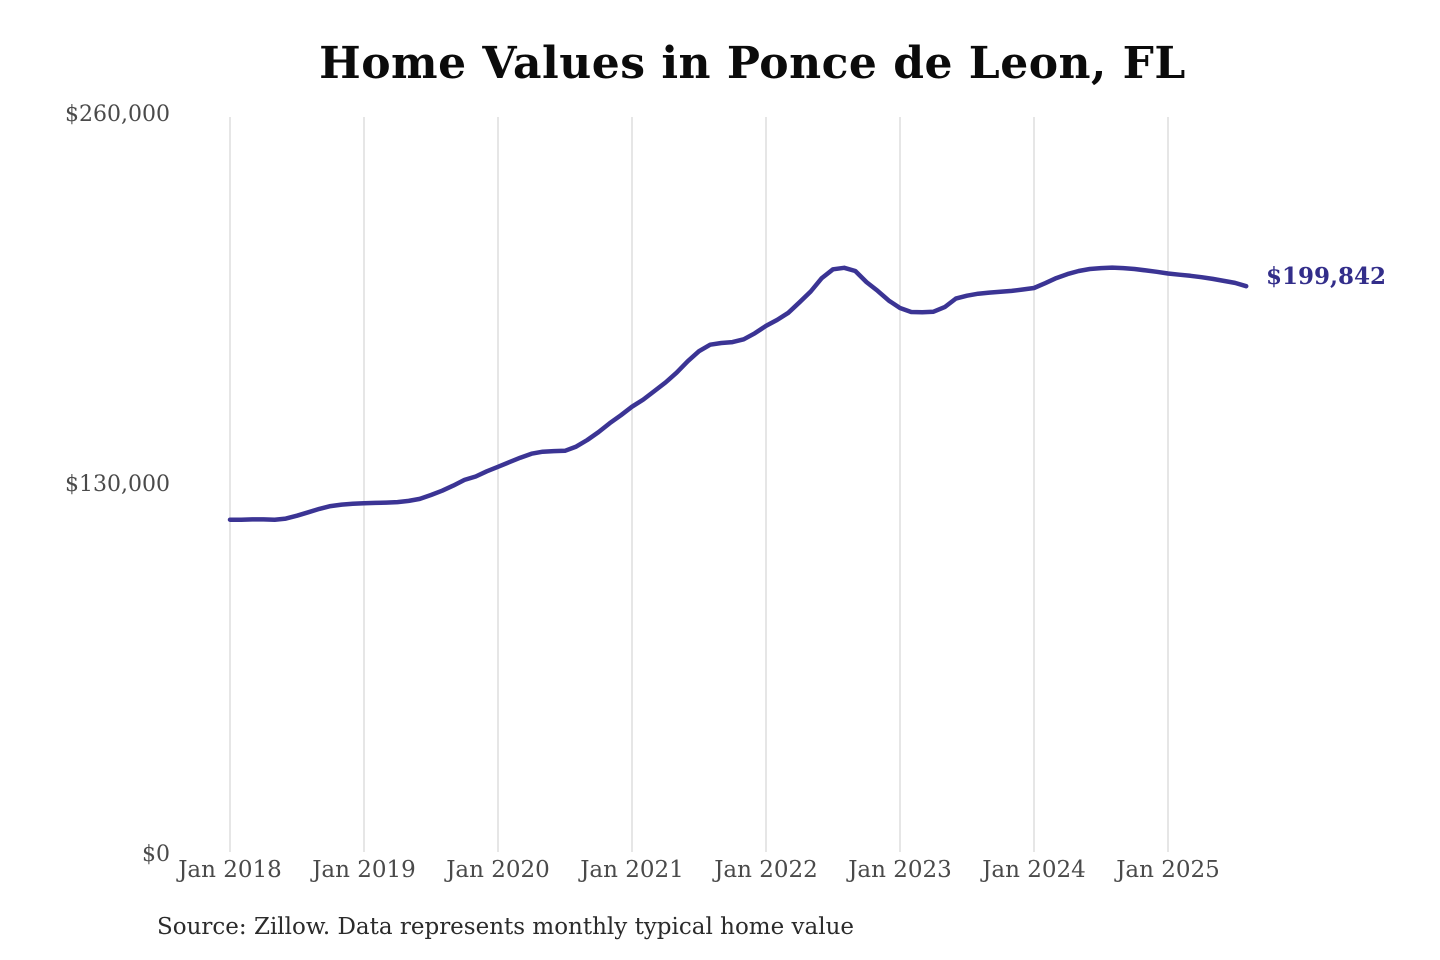 The image size is (1440, 960). What do you see at coordinates (1326, 276) in the screenshot?
I see `current-value-label: $199,842` at bounding box center [1326, 276].